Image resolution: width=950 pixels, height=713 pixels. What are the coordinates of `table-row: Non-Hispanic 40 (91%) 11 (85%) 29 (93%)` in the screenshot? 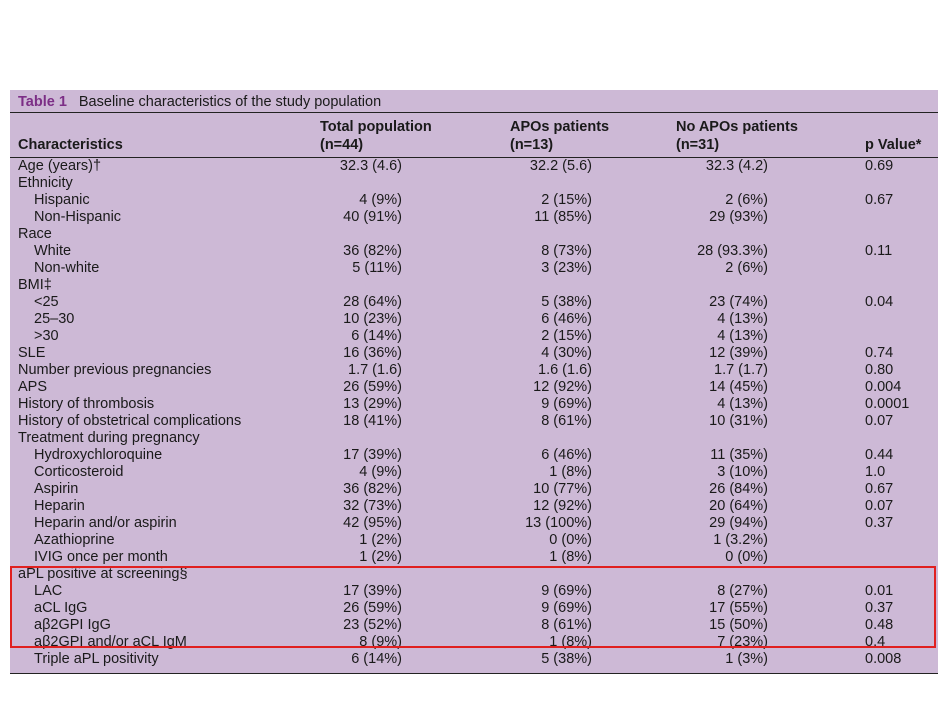 It's located at (474, 217).